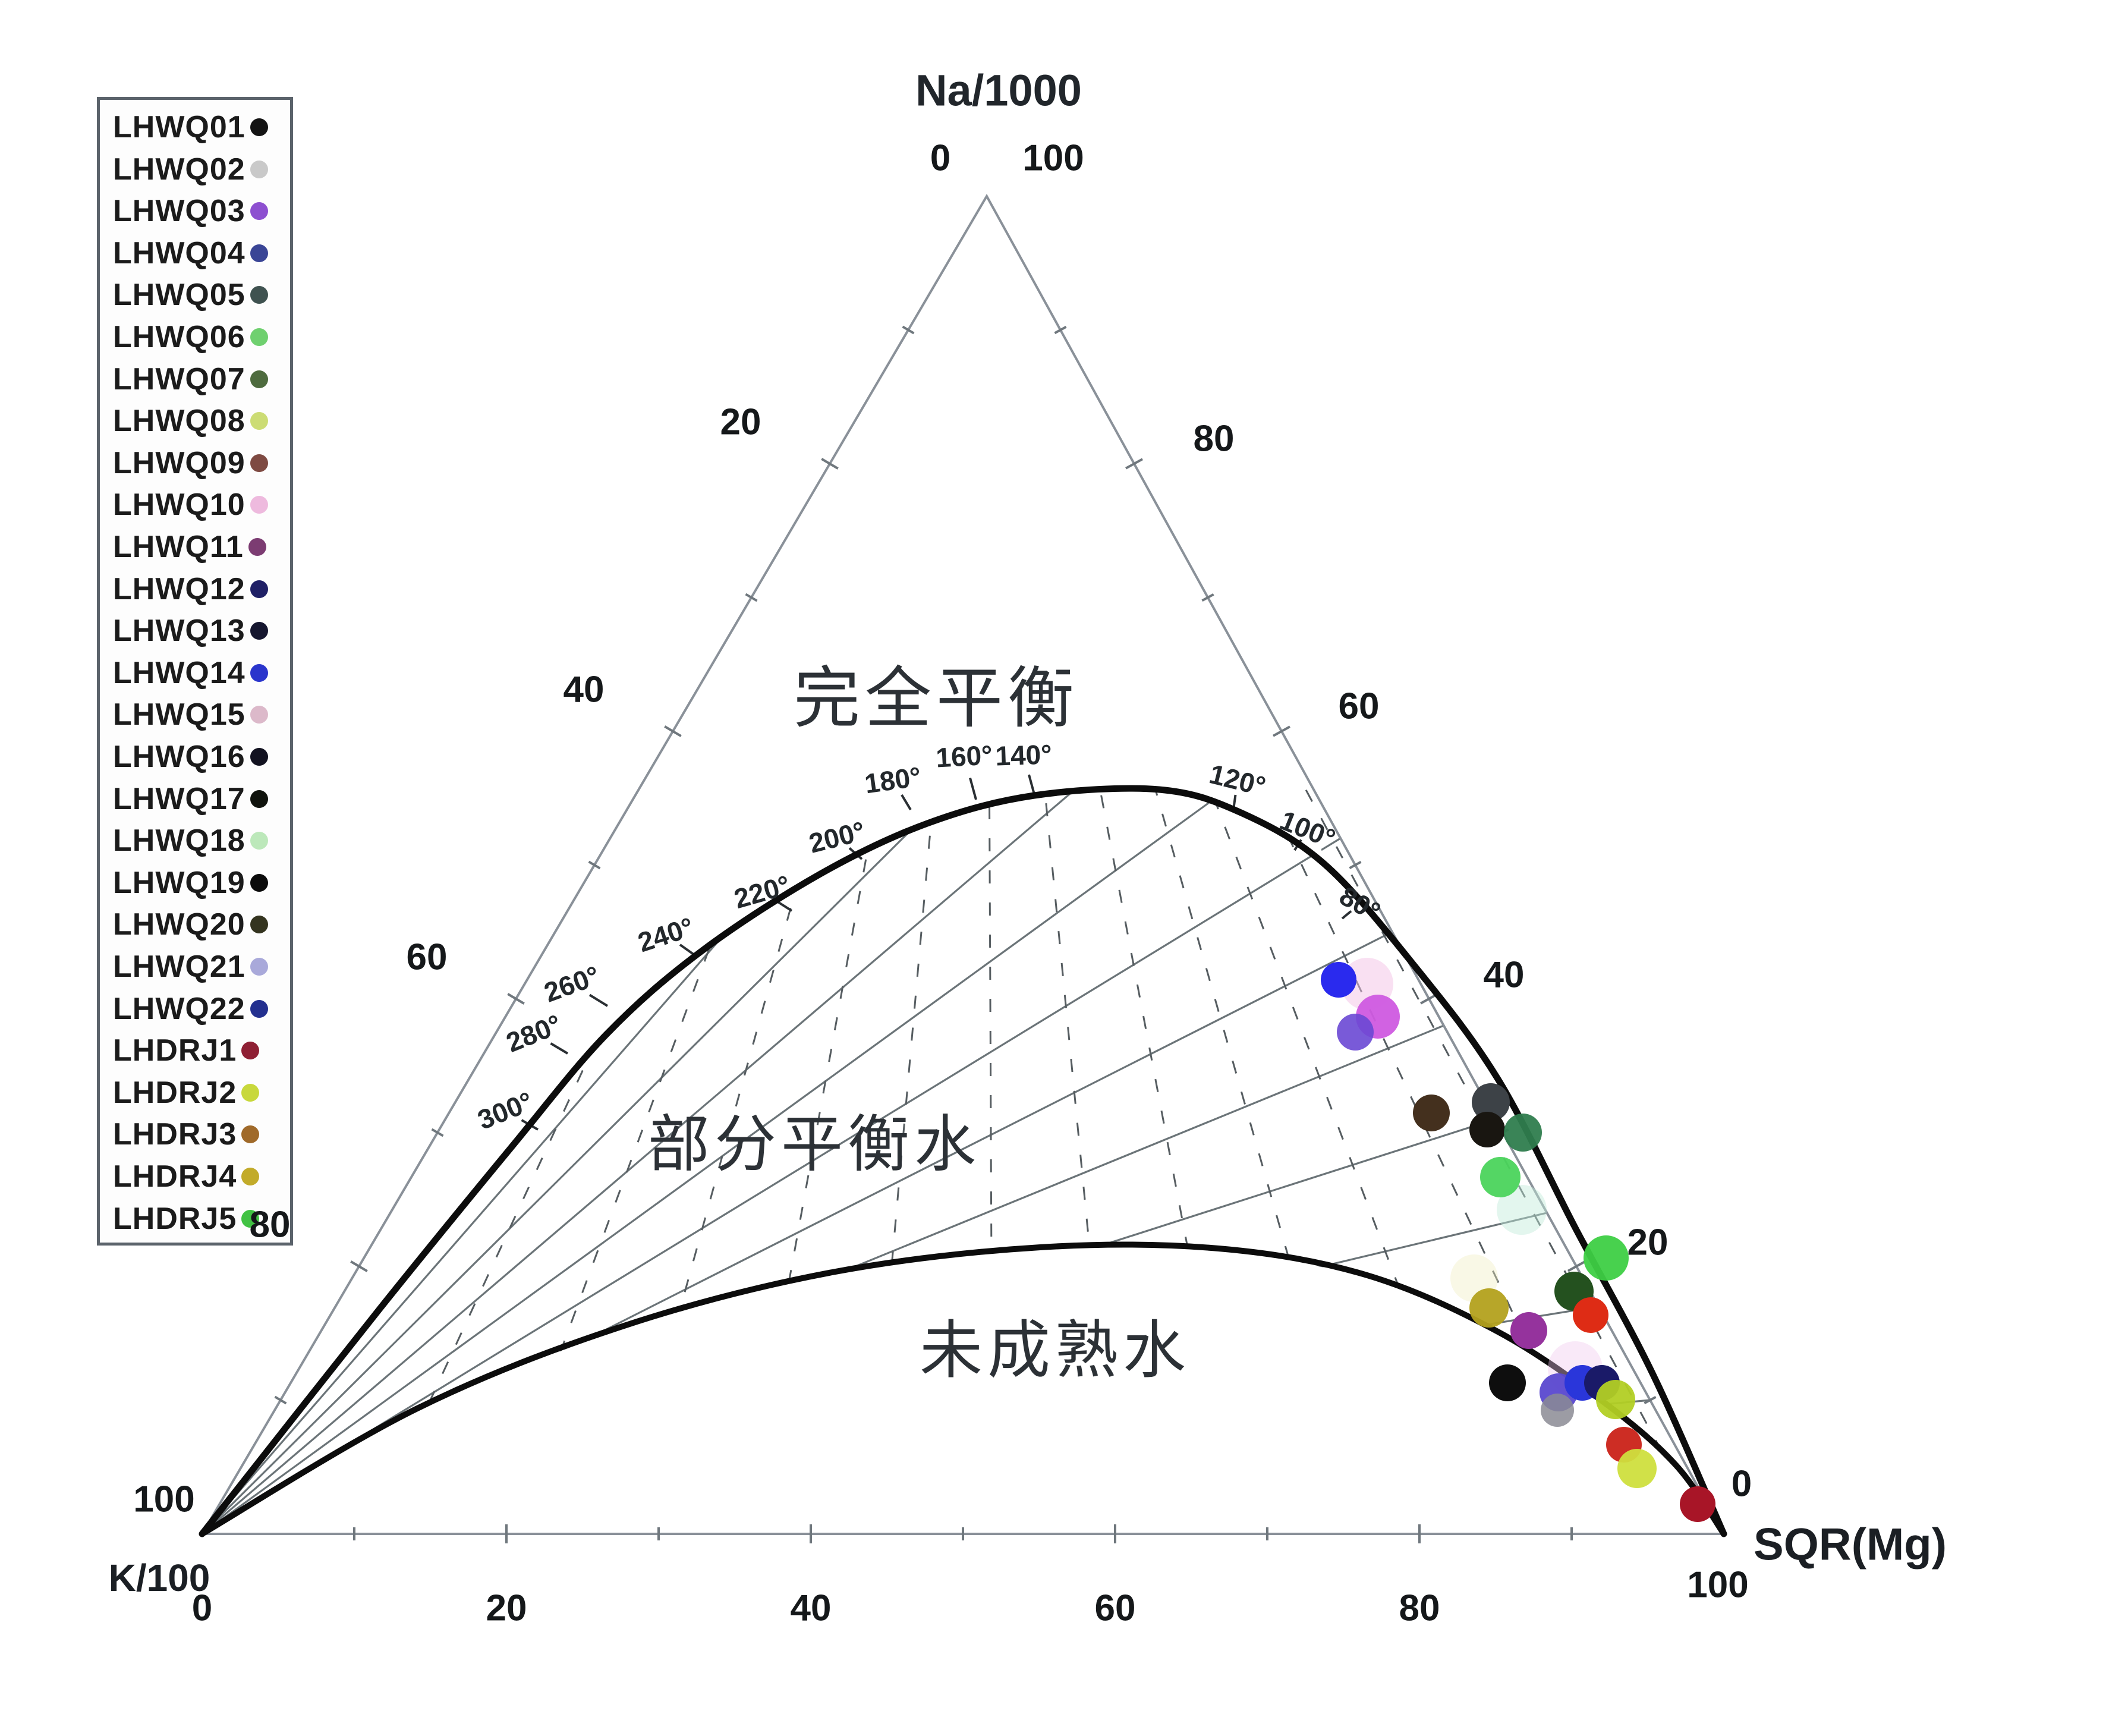 This screenshot has width=2106, height=1736. What do you see at coordinates (998, 90) in the screenshot?
I see `top-apex-label: Na/1000` at bounding box center [998, 90].